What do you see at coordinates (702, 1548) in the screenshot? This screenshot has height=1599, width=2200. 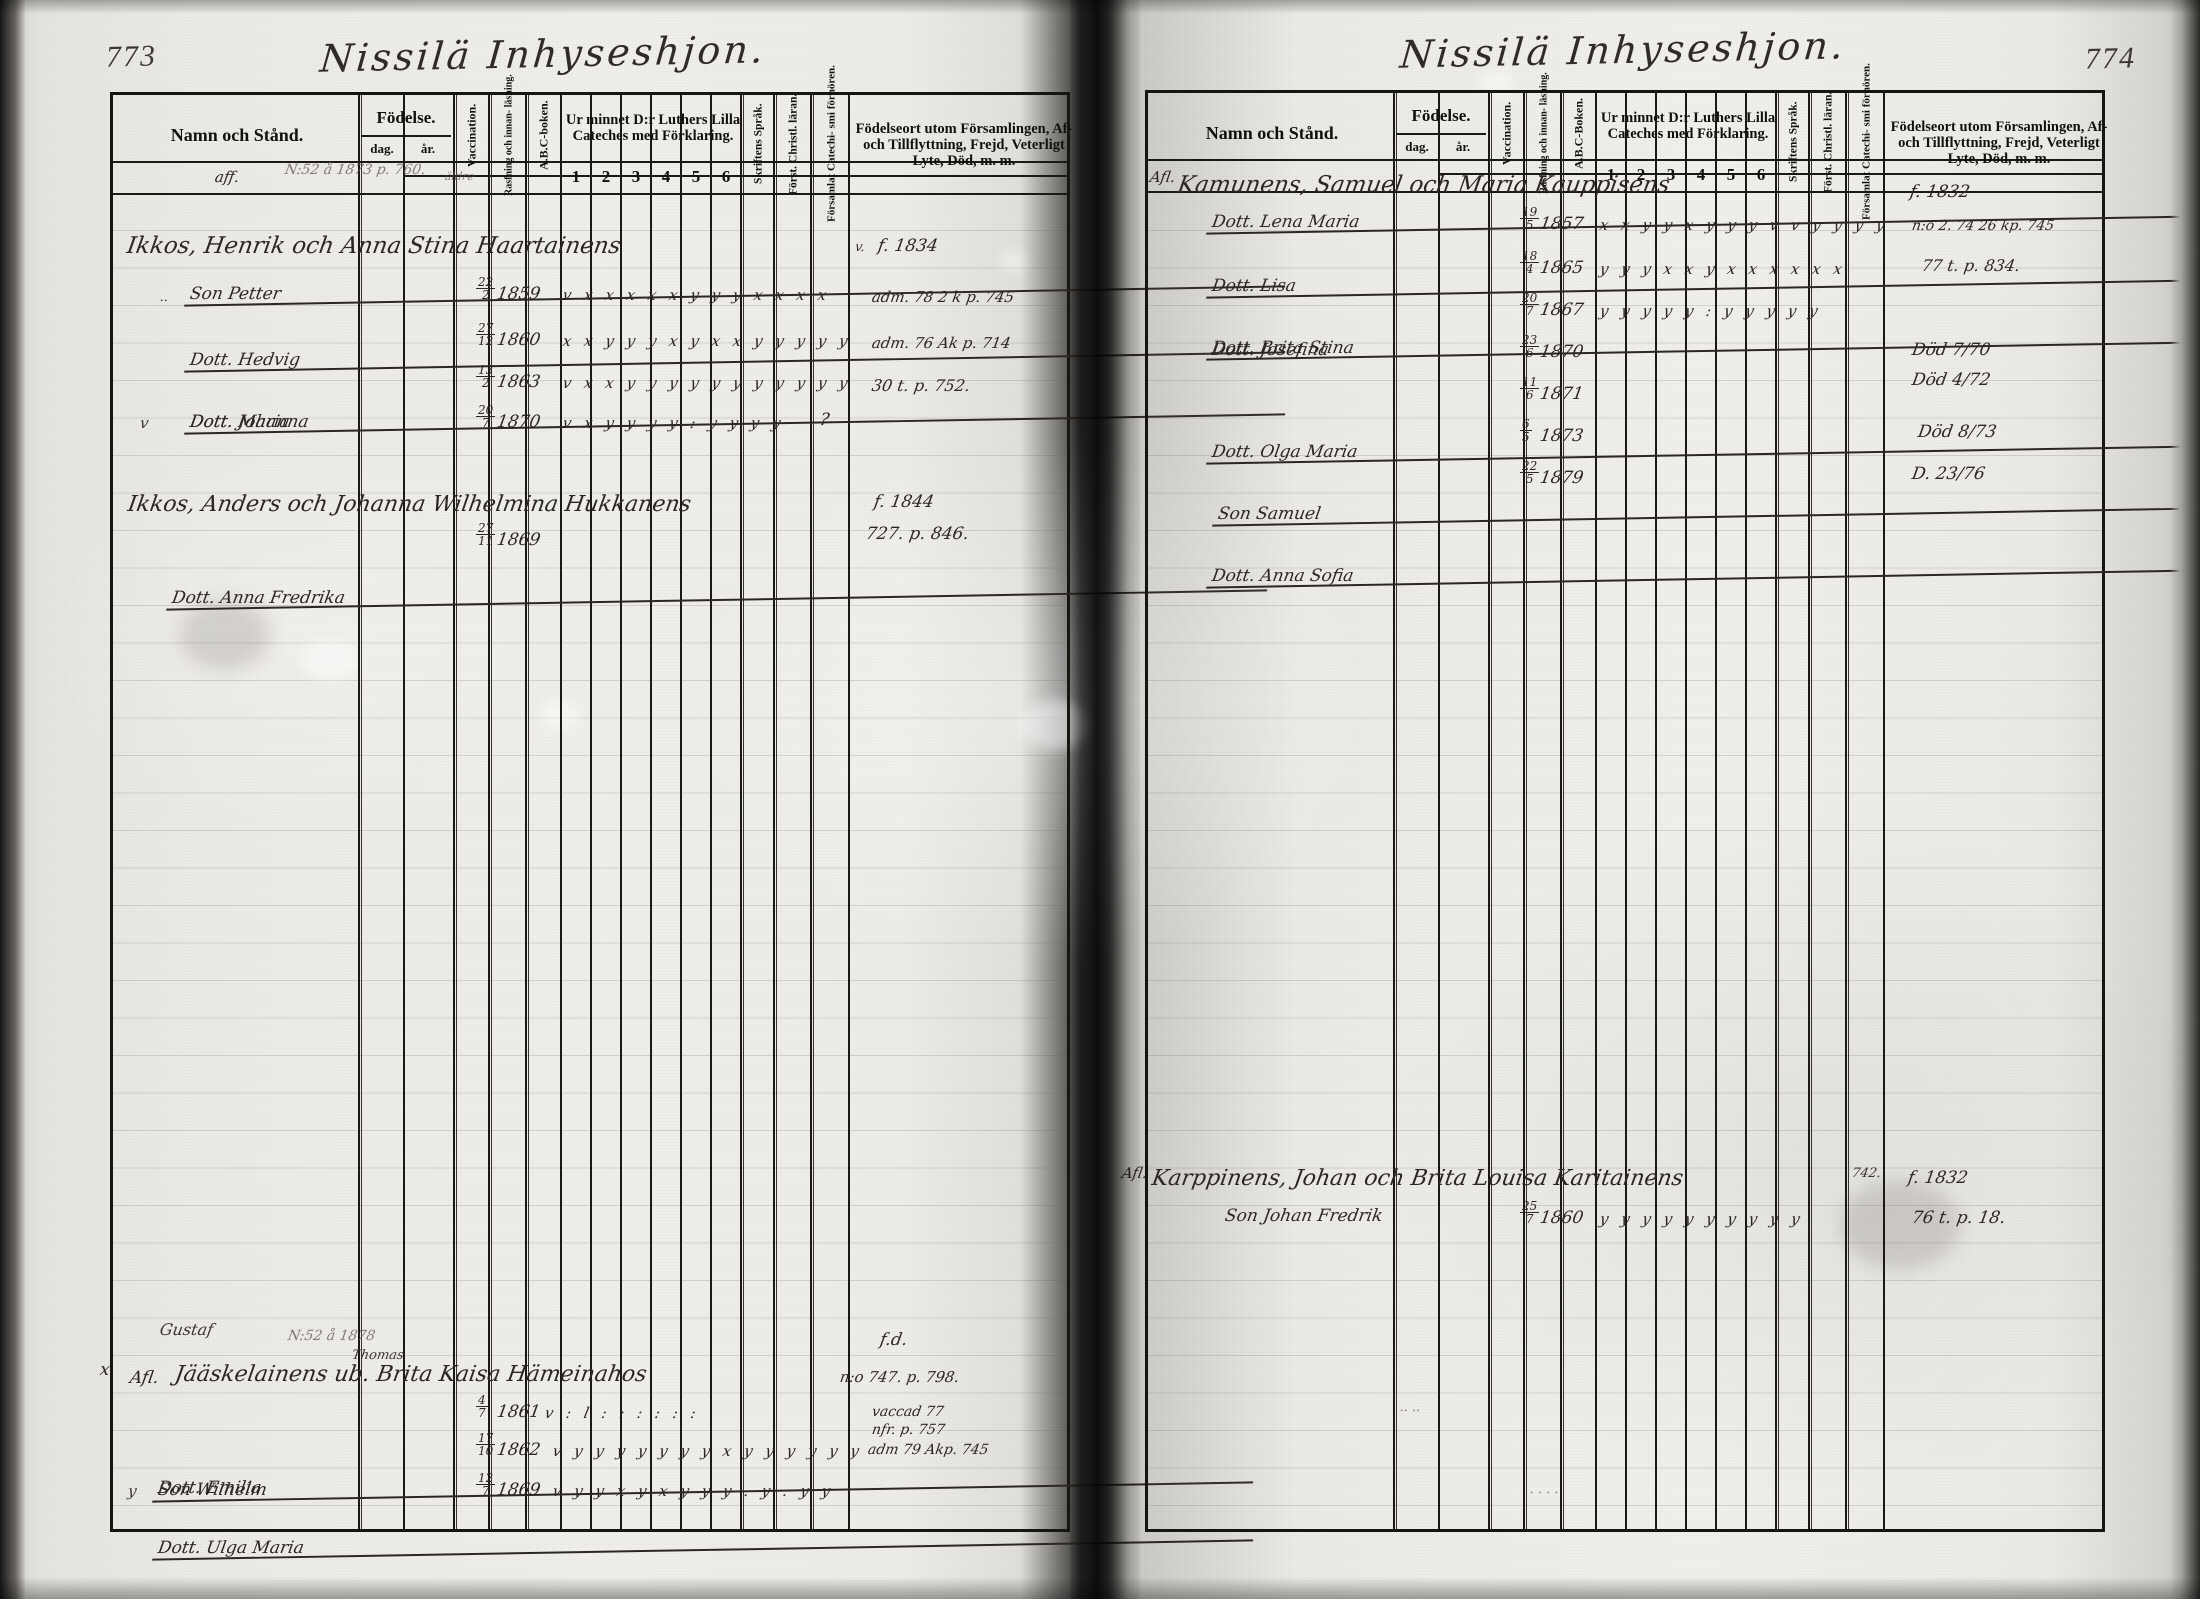 I see `member-name: Dott. Ulga Maria` at bounding box center [702, 1548].